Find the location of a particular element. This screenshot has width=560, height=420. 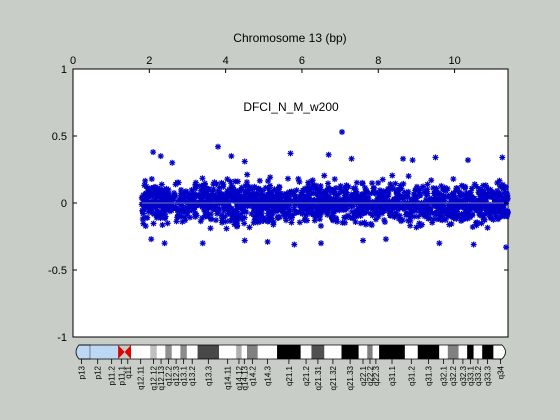

band-label: q21.31 is located at coordinates (318, 377).